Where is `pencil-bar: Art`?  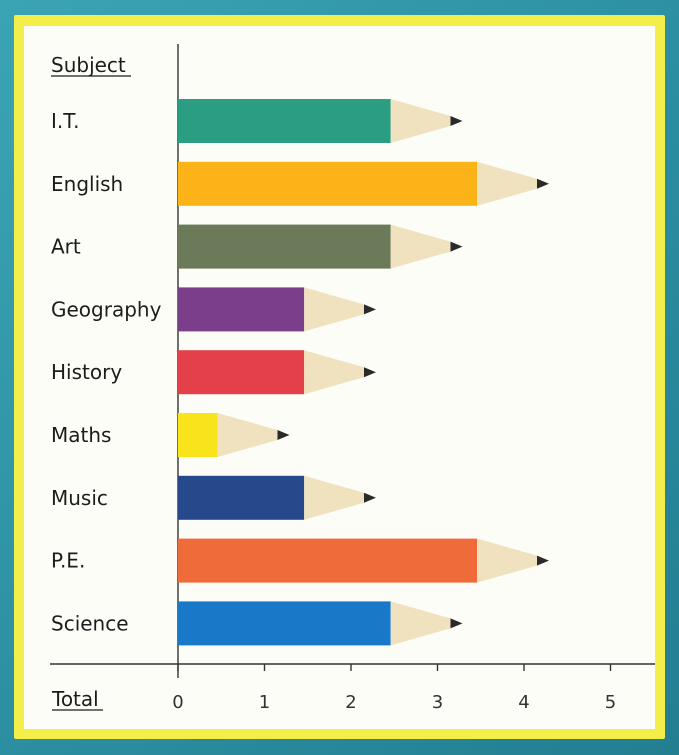 pencil-bar: Art is located at coordinates (257, 246).